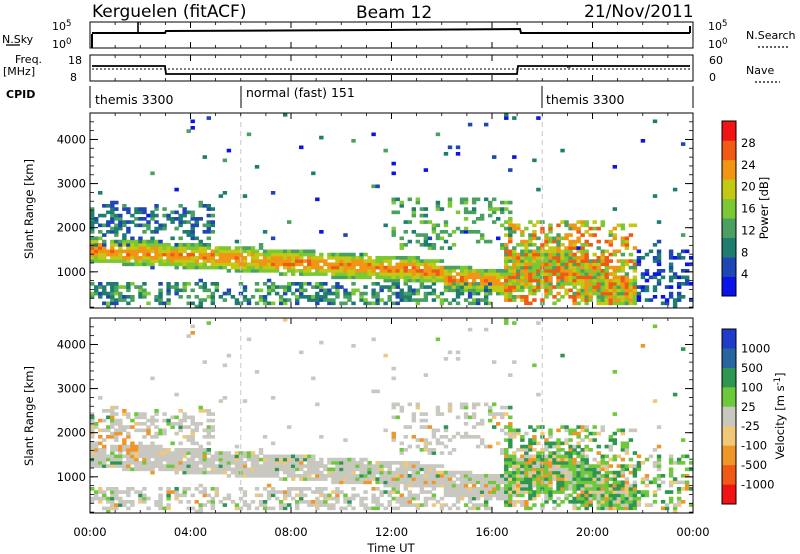  Describe the element at coordinates (744, 252) in the screenshot. I see `colorbar-tick-label: 8` at that location.